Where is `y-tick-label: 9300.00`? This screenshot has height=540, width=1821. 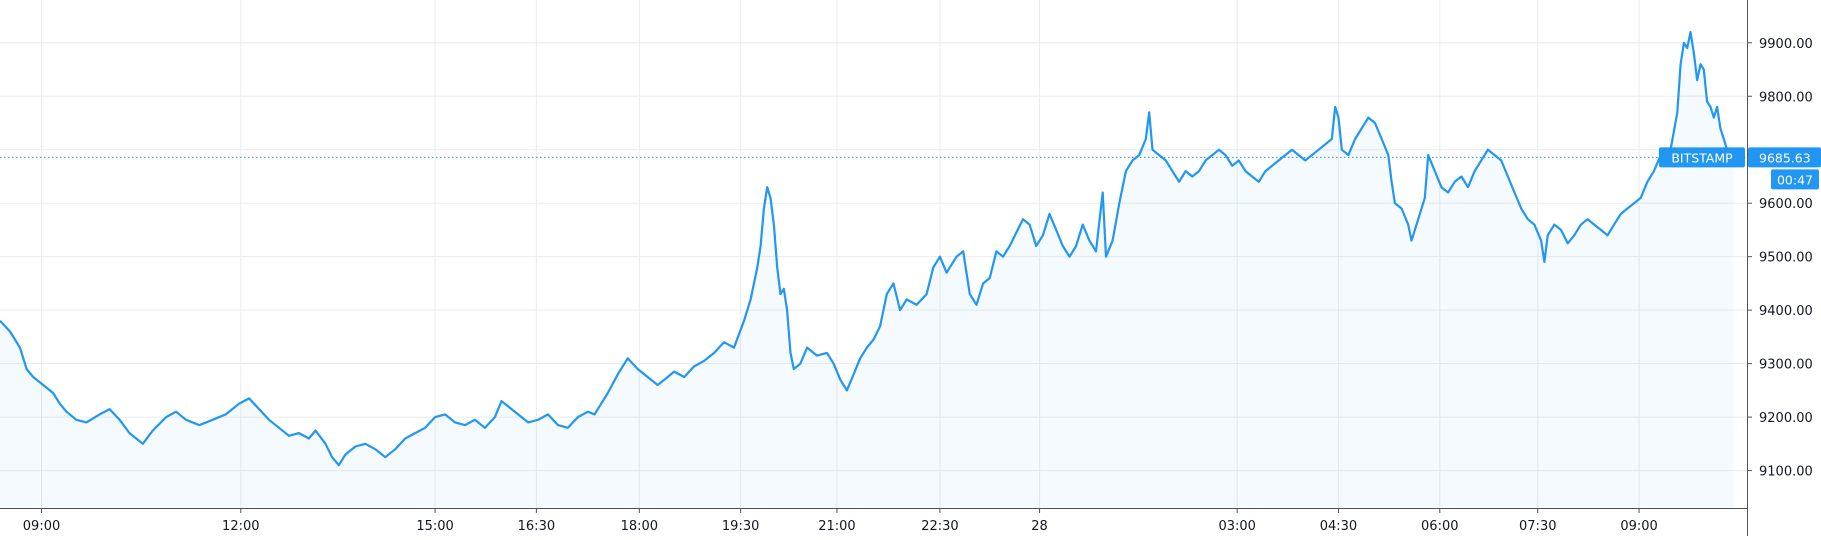 y-tick-label: 9300.00 is located at coordinates (1786, 365).